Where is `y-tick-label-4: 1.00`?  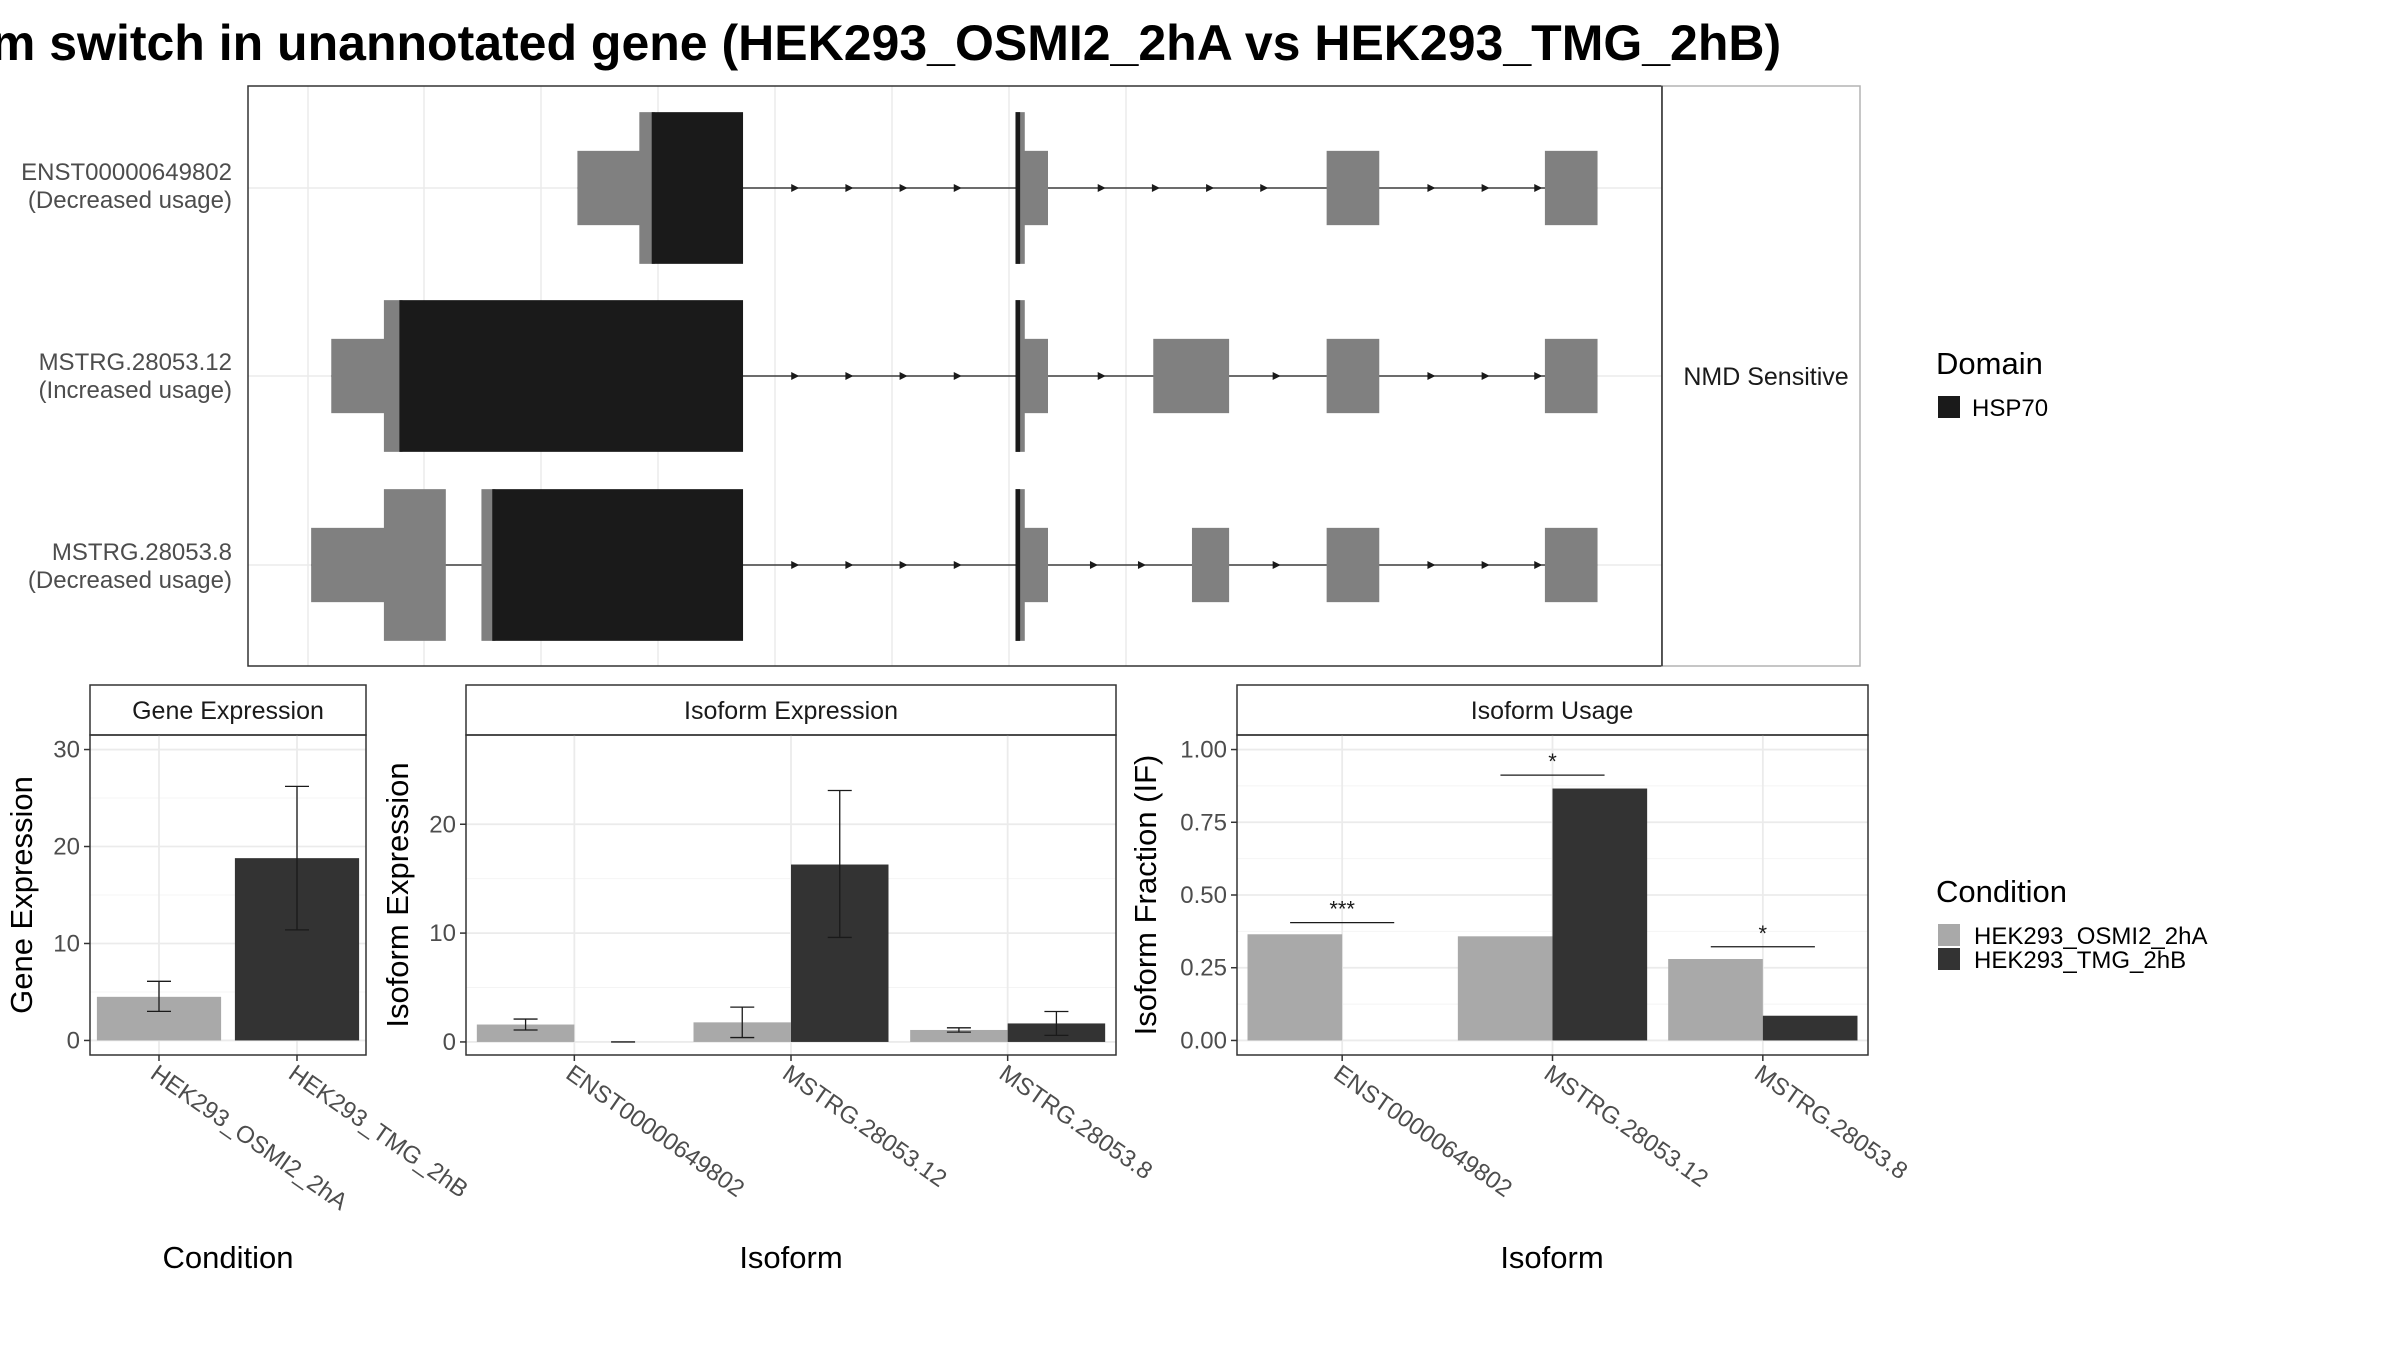 y-tick-label-4: 1.00 is located at coordinates (1203, 750).